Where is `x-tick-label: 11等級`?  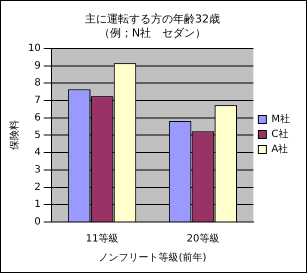 x-tick-label: 11等級 is located at coordinates (102, 238).